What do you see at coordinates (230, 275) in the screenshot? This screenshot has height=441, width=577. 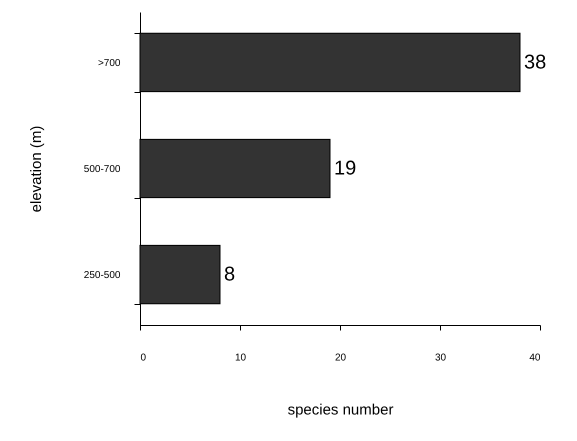 I see `data-label: 8` at bounding box center [230, 275].